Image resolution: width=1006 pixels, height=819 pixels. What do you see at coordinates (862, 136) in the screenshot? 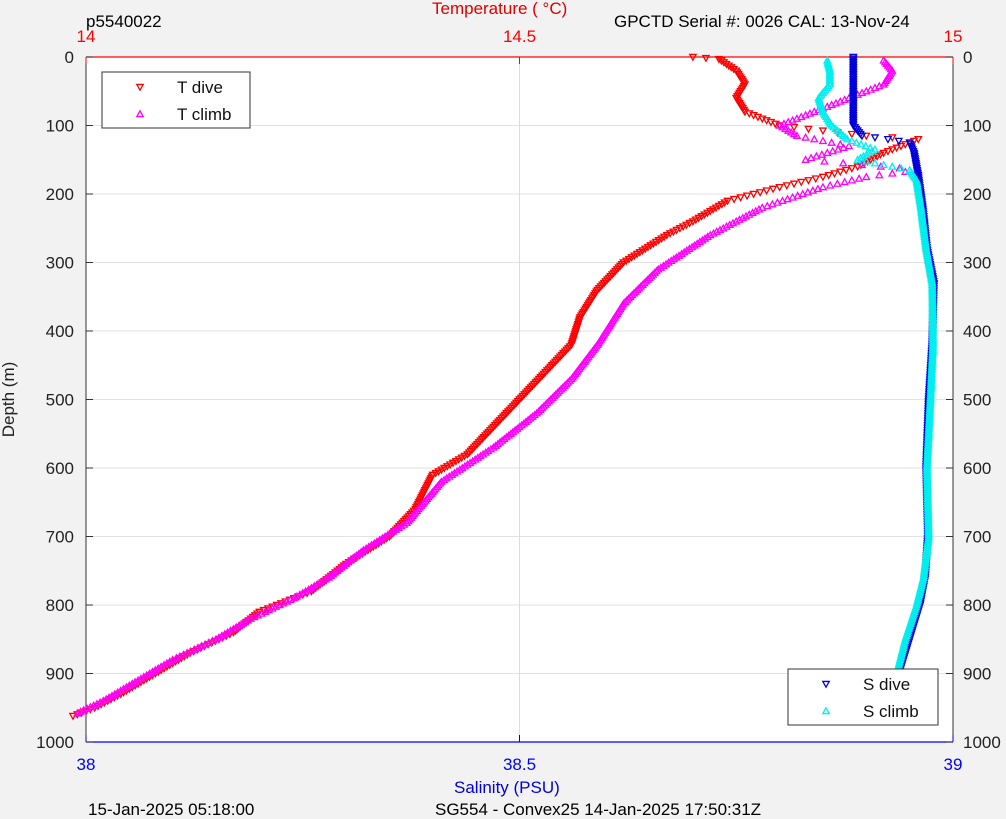
I see `s-dive-point` at bounding box center [862, 136].